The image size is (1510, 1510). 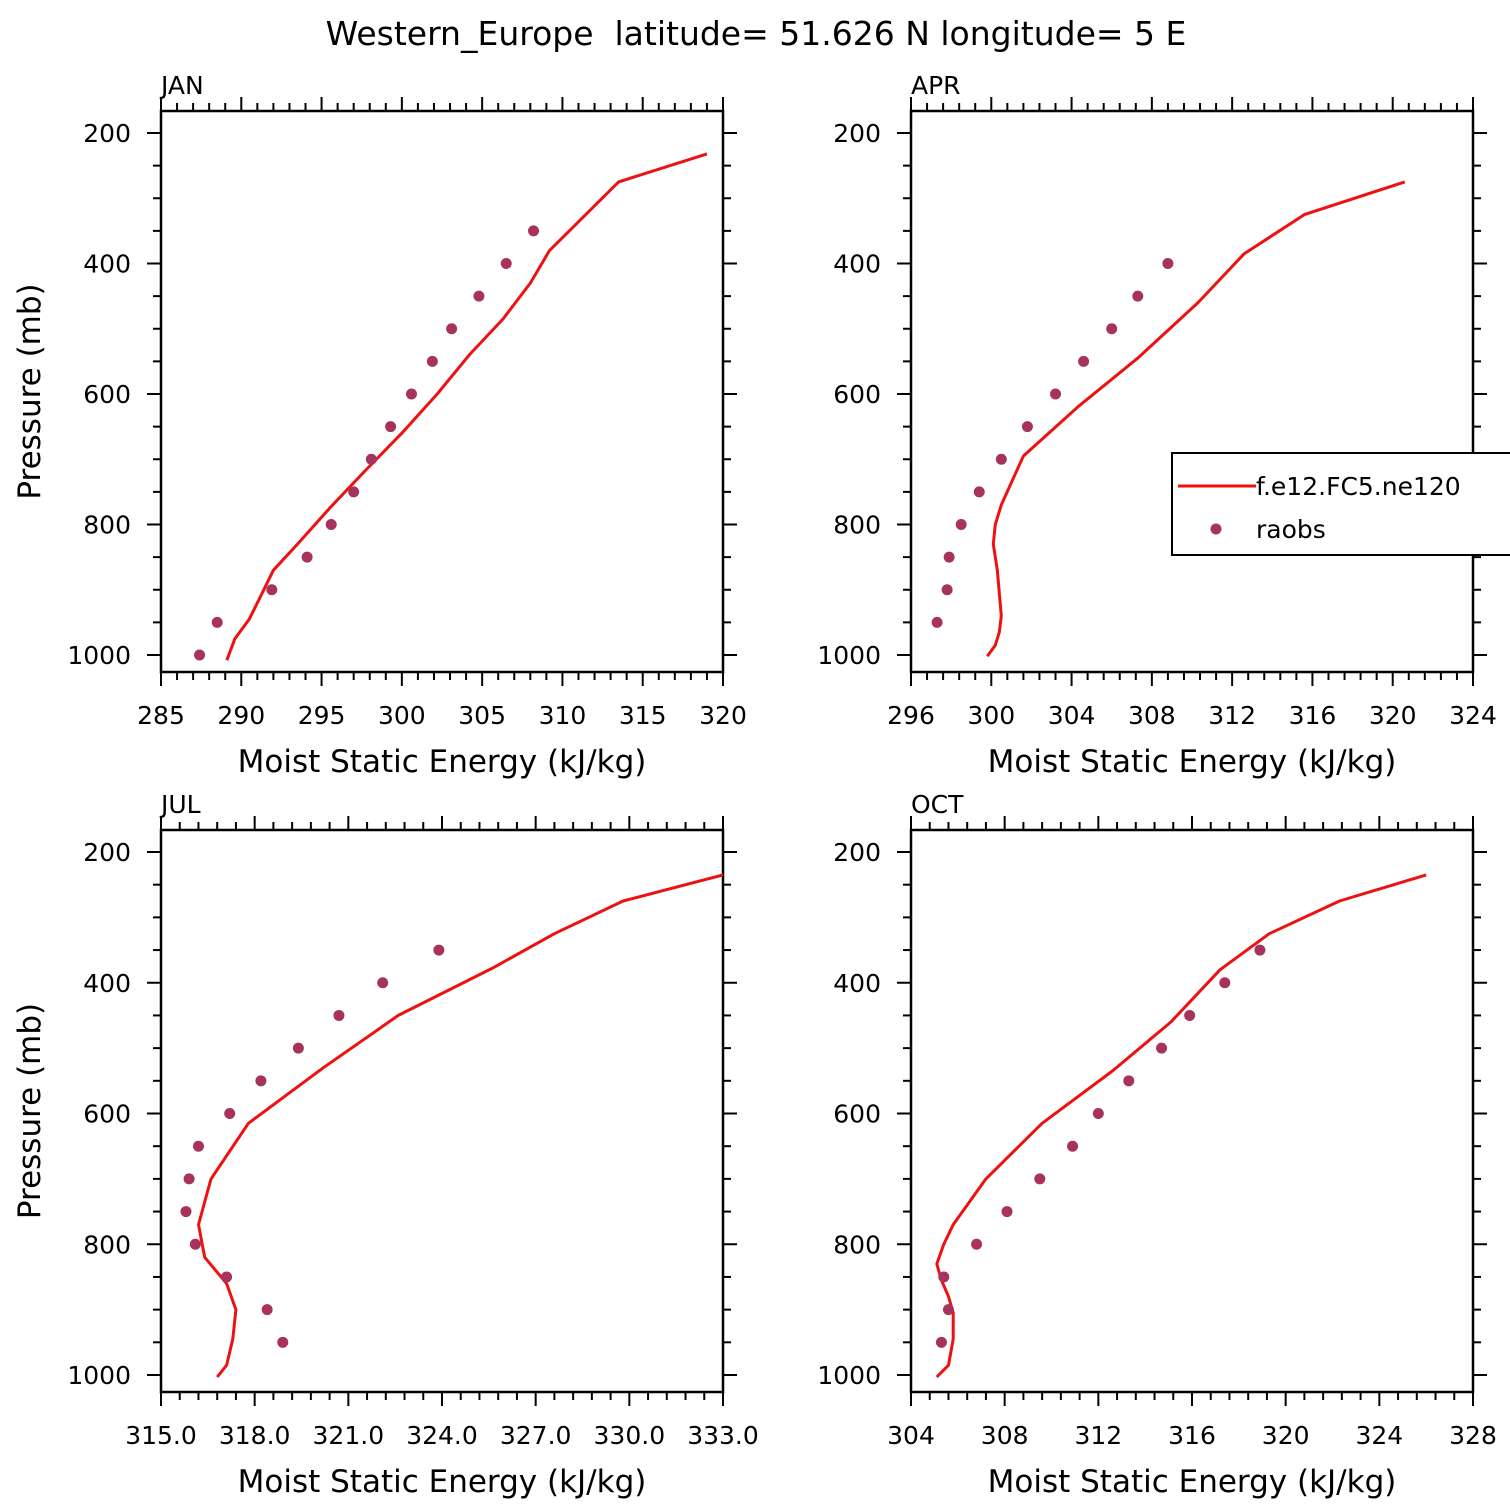 What do you see at coordinates (255, 1435) in the screenshot?
I see `x-tick-label: 318.0` at bounding box center [255, 1435].